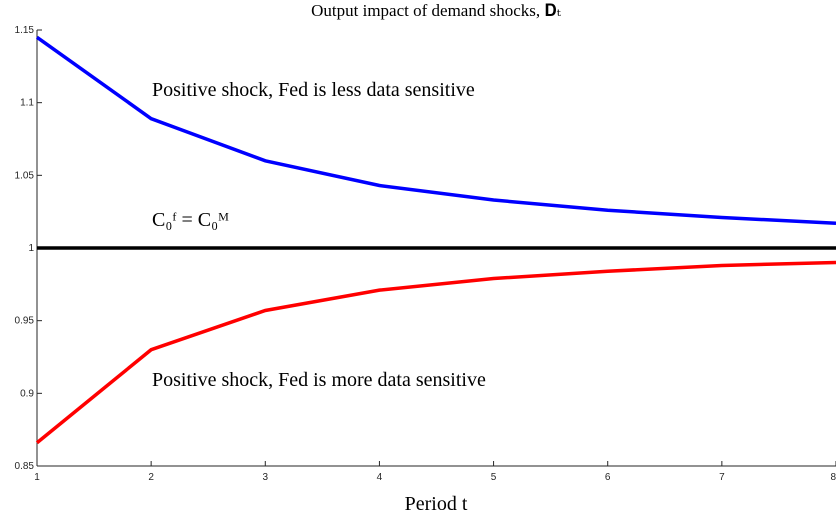  What do you see at coordinates (37, 477) in the screenshot?
I see `x-tick-label: 1` at bounding box center [37, 477].